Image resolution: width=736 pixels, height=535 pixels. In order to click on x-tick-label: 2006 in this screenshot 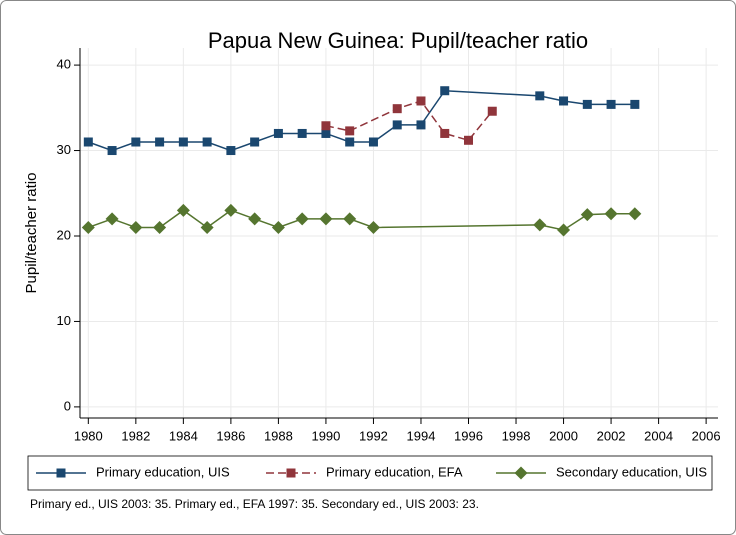, I will do `click(706, 435)`.